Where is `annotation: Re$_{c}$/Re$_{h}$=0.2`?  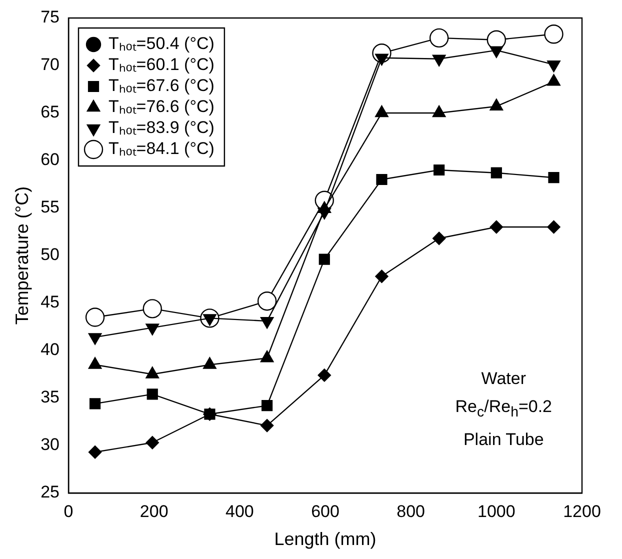
annotation: Re$_{c}$/Re$_{h}$=0.2 is located at coordinates (503, 409).